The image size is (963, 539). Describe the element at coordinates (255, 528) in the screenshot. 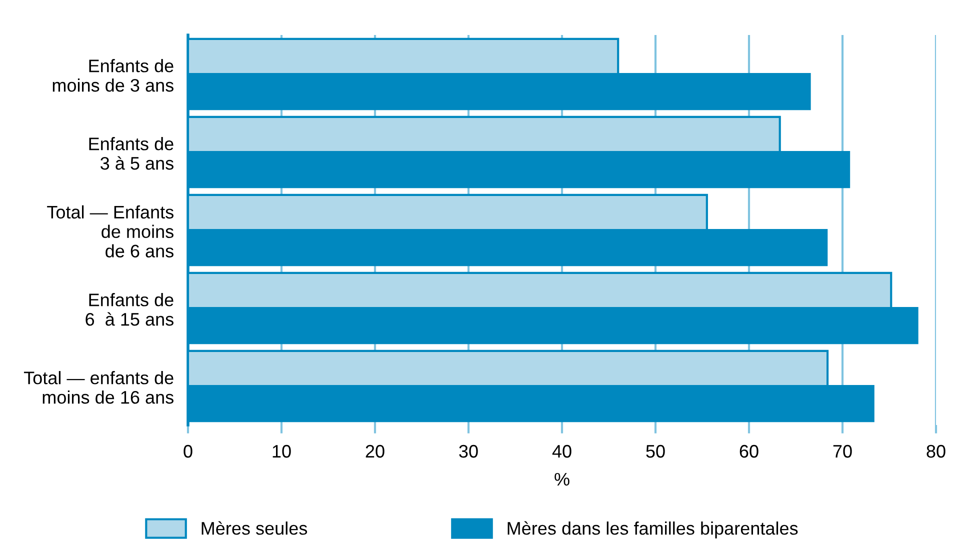

I see `legend-label: Mères seules` at that location.